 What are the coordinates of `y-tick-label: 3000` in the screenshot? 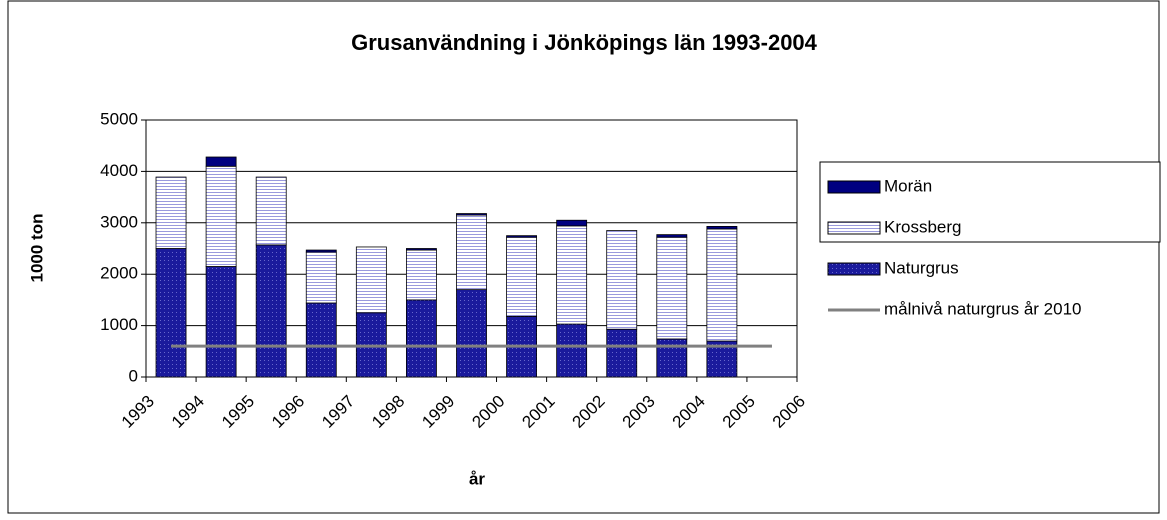 It's located at (119, 221).